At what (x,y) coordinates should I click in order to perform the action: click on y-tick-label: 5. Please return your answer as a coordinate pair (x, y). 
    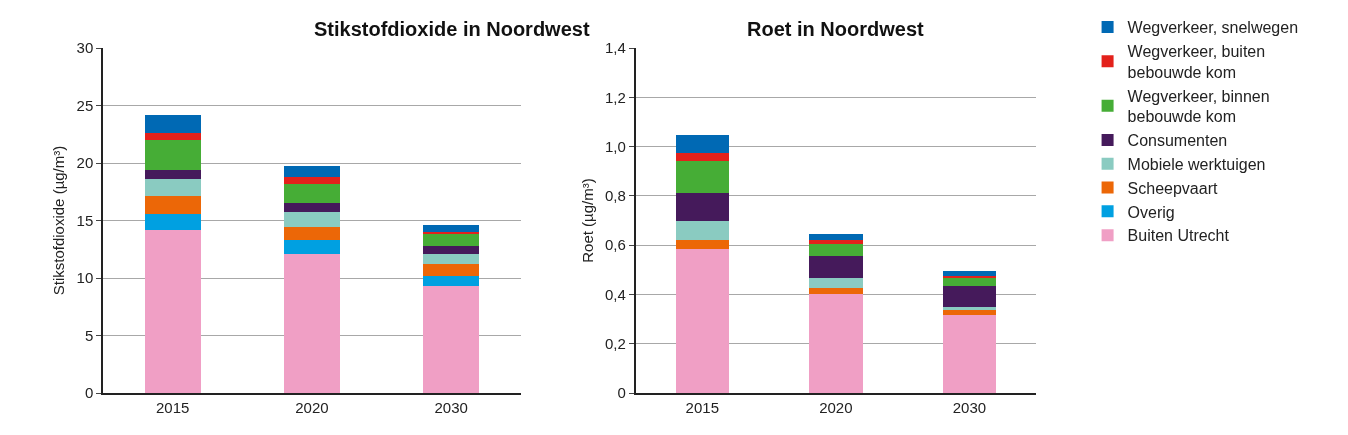
    Looking at the image, I should click on (89, 335).